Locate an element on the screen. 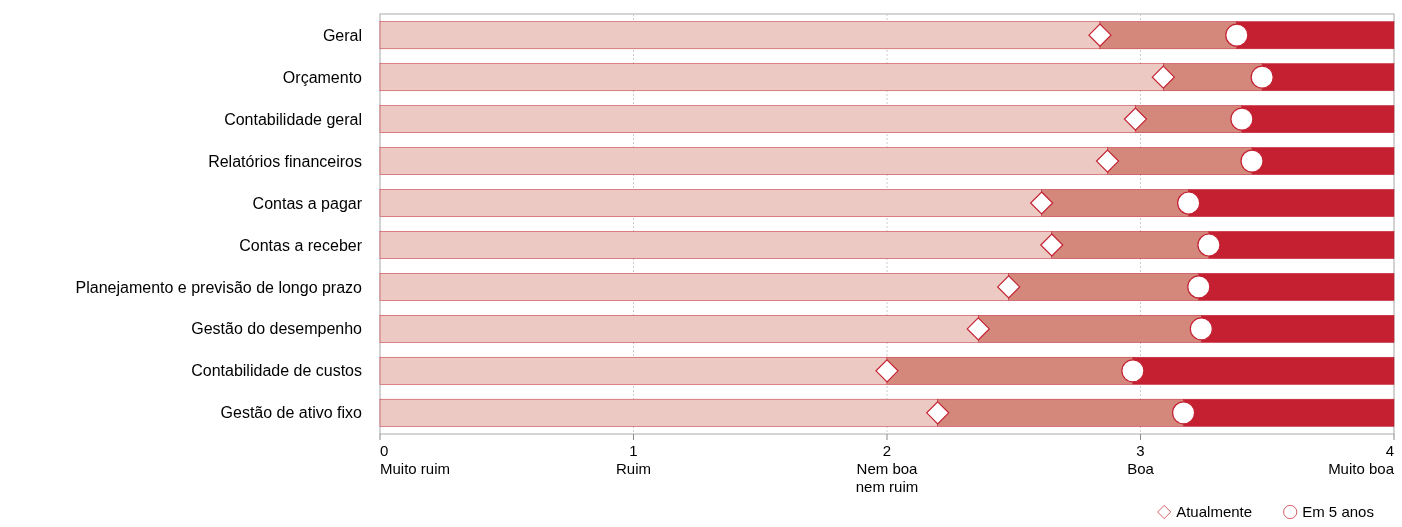 The width and height of the screenshot is (1402, 527). y-tick-label: Orçamento is located at coordinates (322, 77).